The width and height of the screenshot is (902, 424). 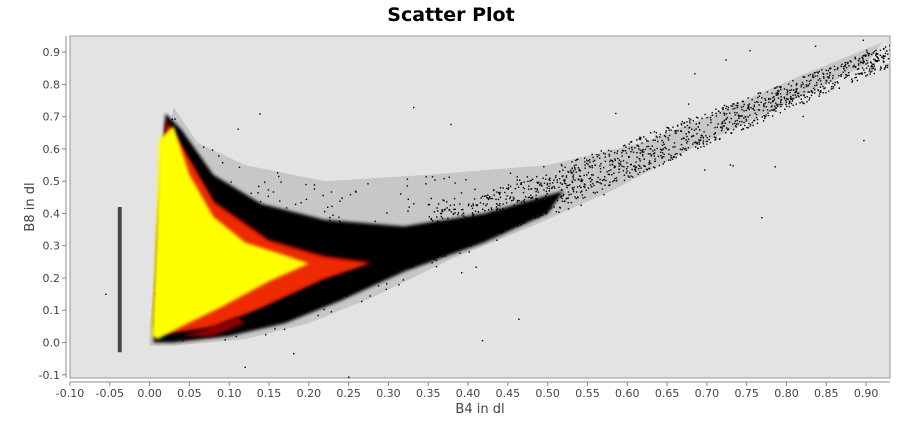 What do you see at coordinates (119, 280) in the screenshot?
I see `left-streak` at bounding box center [119, 280].